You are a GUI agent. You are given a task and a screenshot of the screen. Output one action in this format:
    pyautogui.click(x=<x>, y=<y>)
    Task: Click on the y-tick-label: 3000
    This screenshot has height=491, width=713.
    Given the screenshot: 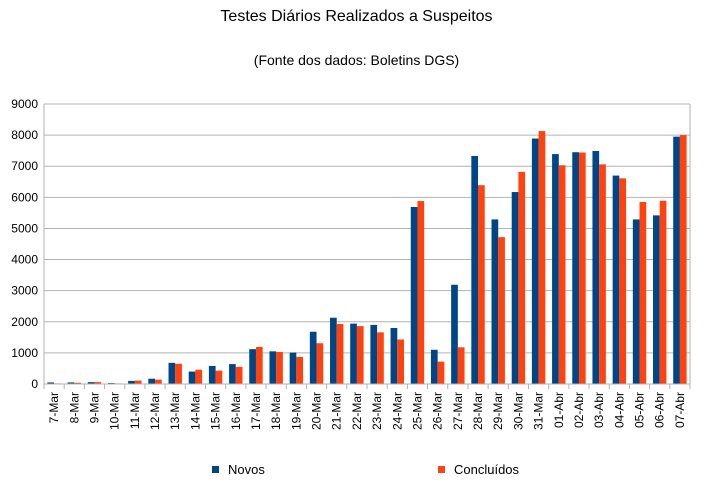 What is the action you would take?
    pyautogui.click(x=24, y=291)
    